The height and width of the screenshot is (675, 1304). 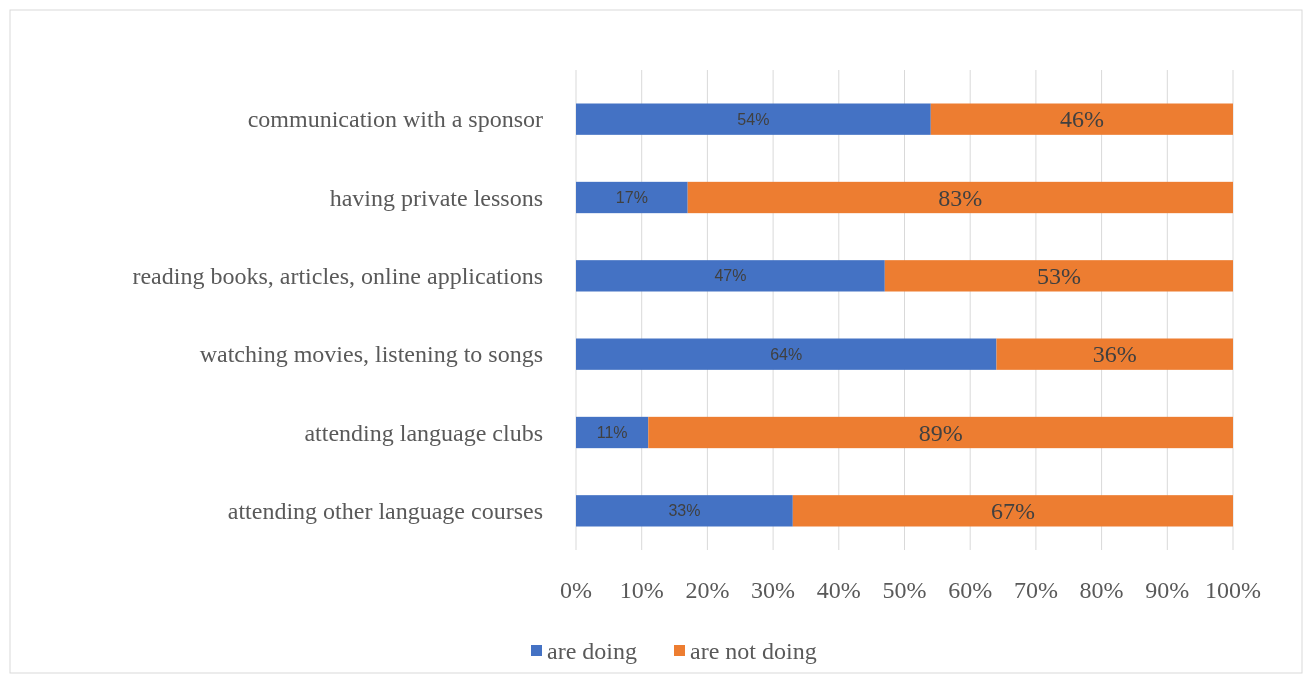 What do you see at coordinates (707, 590) in the screenshot?
I see `x-tick-label: 20%` at bounding box center [707, 590].